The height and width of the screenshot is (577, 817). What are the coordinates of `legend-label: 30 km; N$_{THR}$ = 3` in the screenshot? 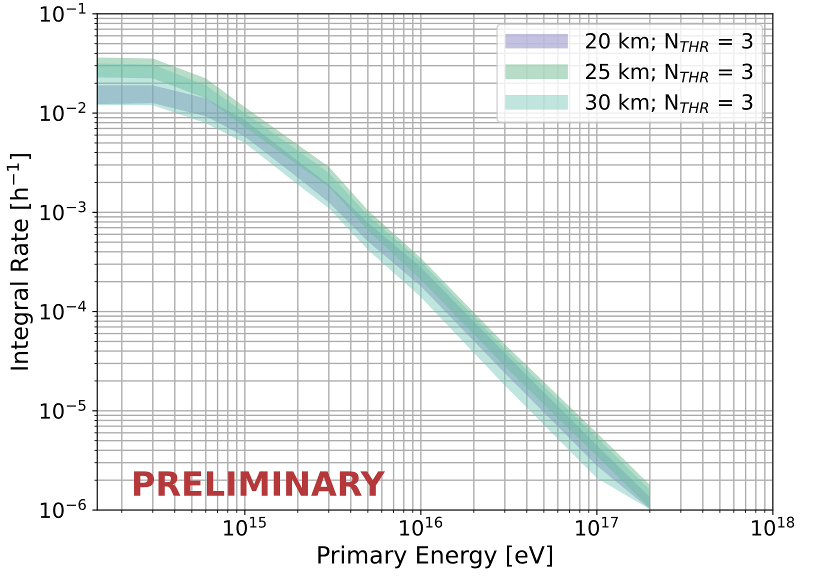 It's located at (669, 103).